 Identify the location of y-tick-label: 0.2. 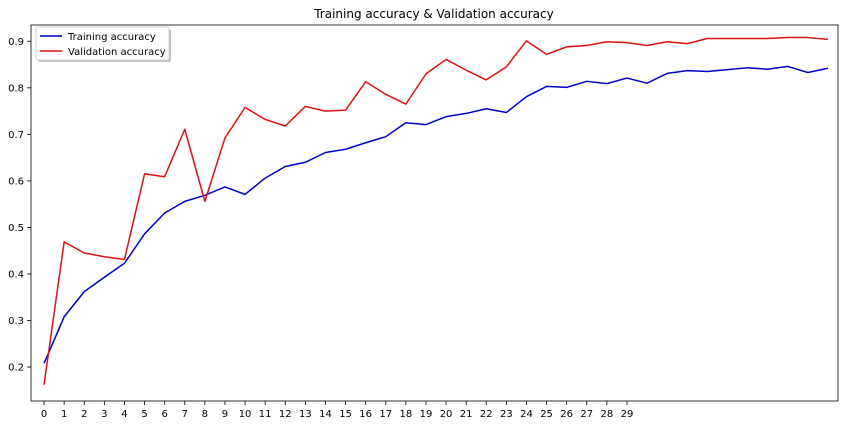
(16, 368).